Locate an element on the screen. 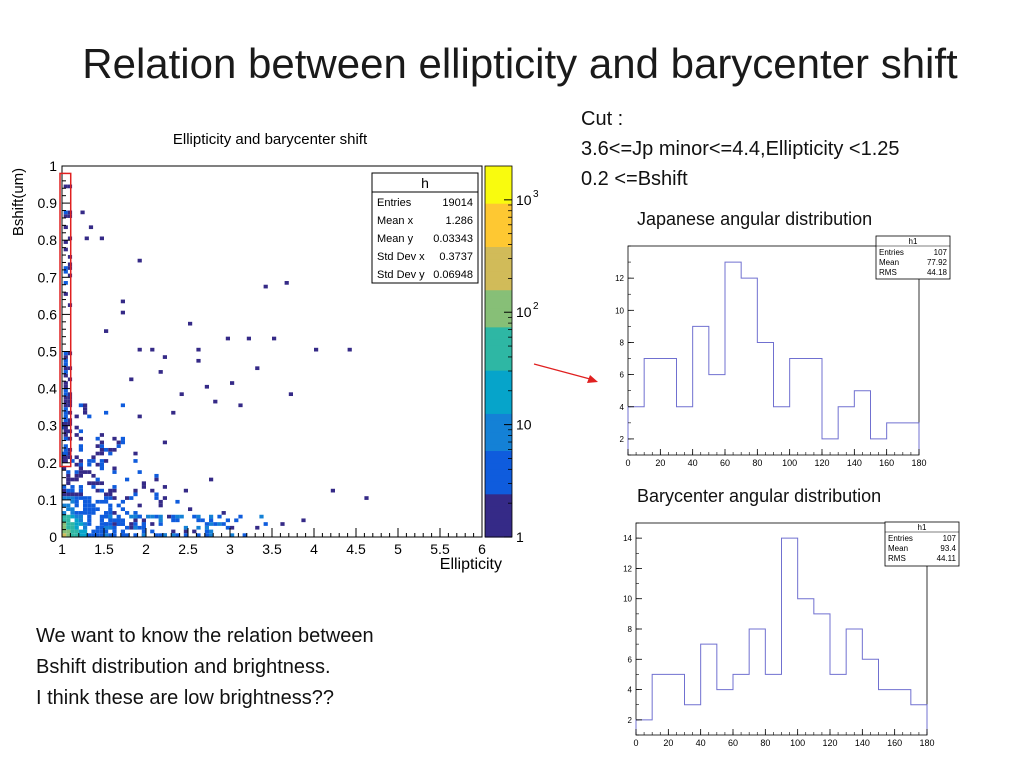  x-tick-label: 0 is located at coordinates (635, 743).